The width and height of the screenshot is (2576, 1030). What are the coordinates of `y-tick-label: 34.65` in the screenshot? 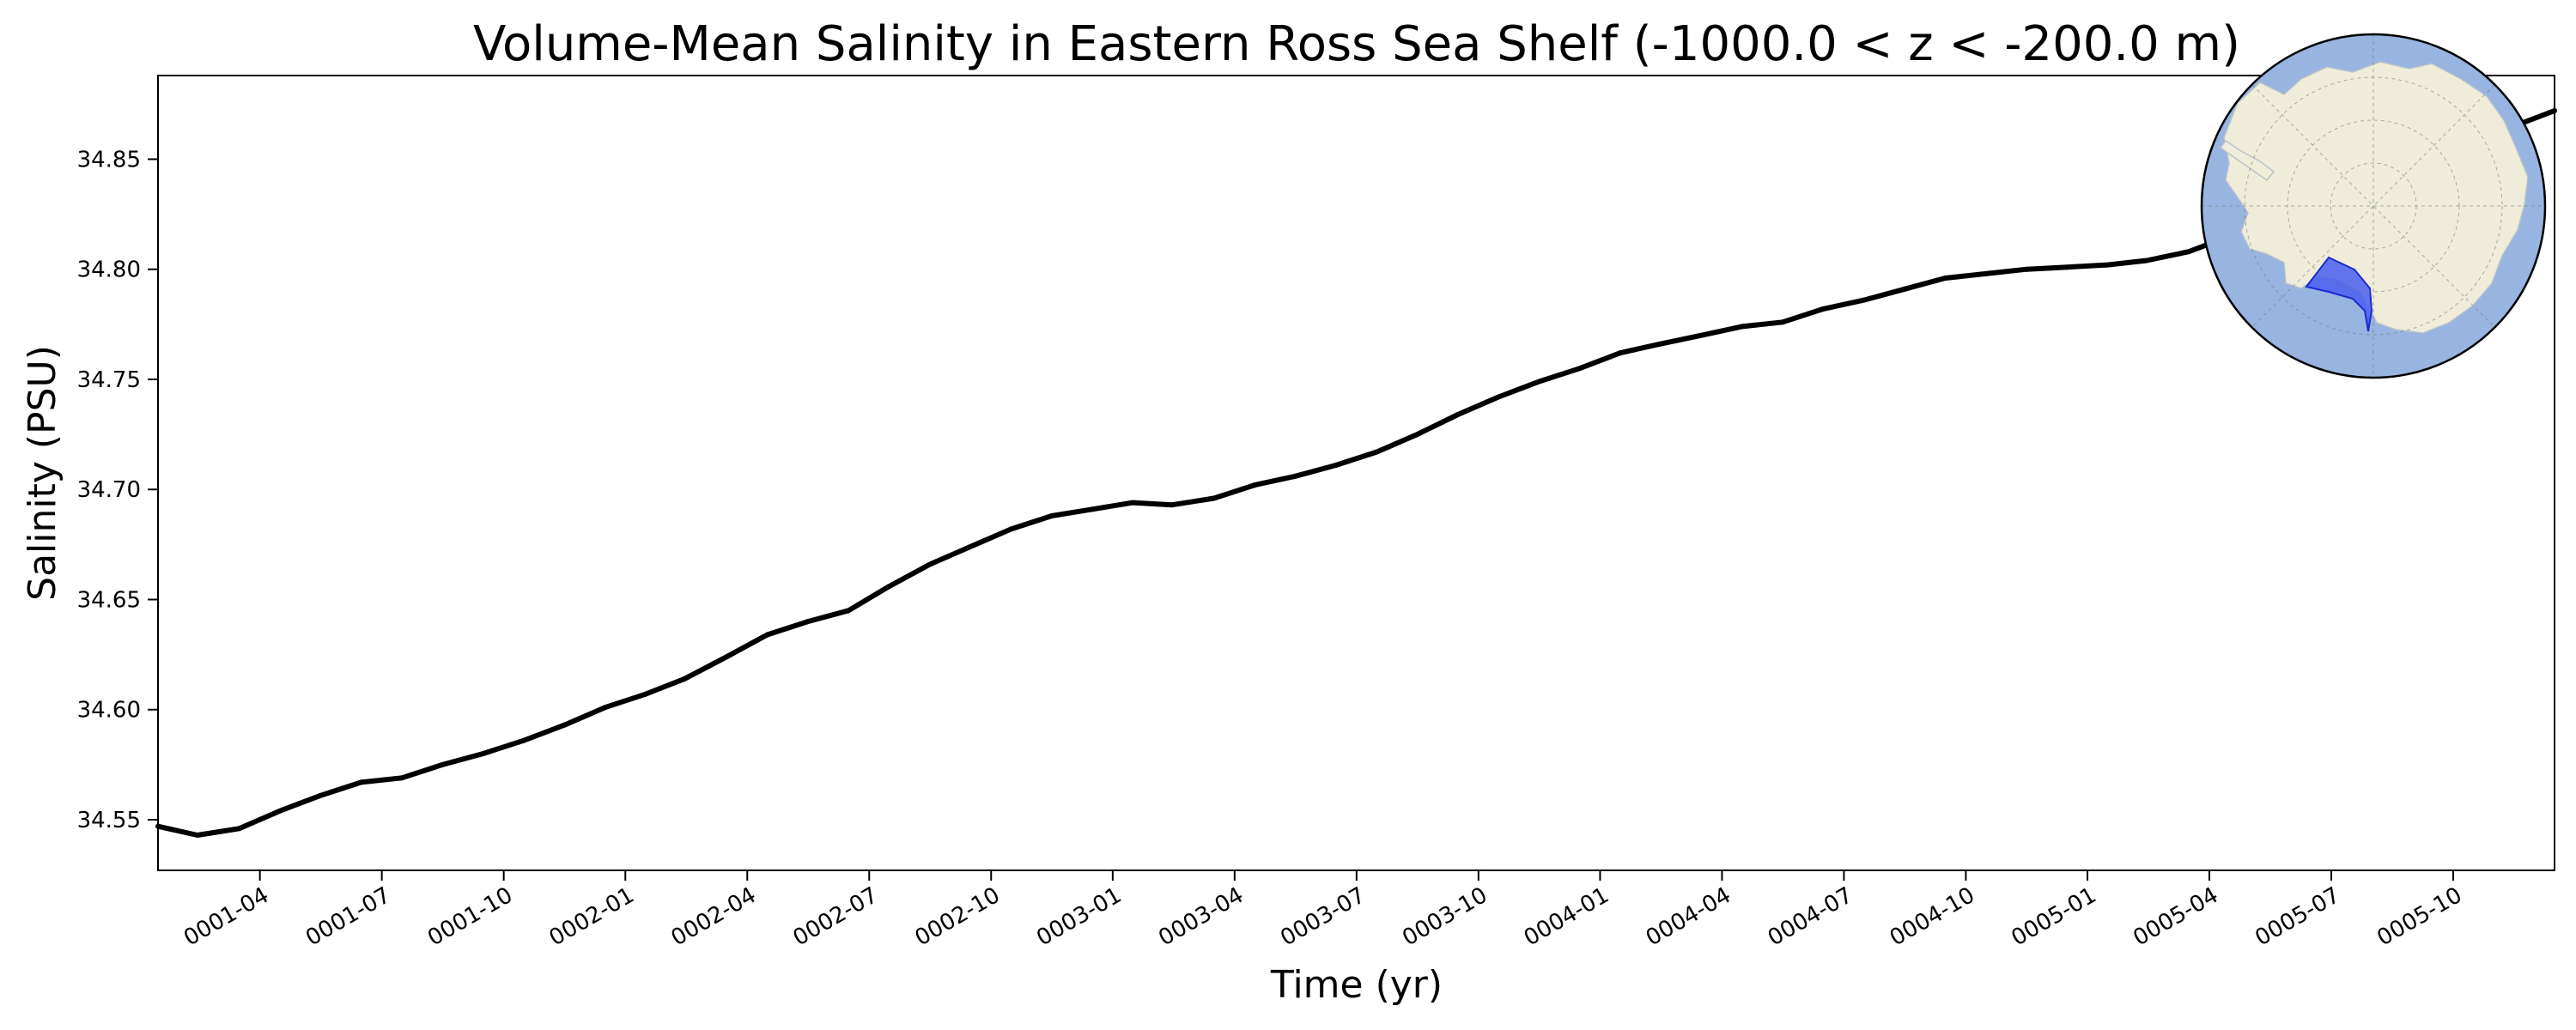 It's located at (109, 600).